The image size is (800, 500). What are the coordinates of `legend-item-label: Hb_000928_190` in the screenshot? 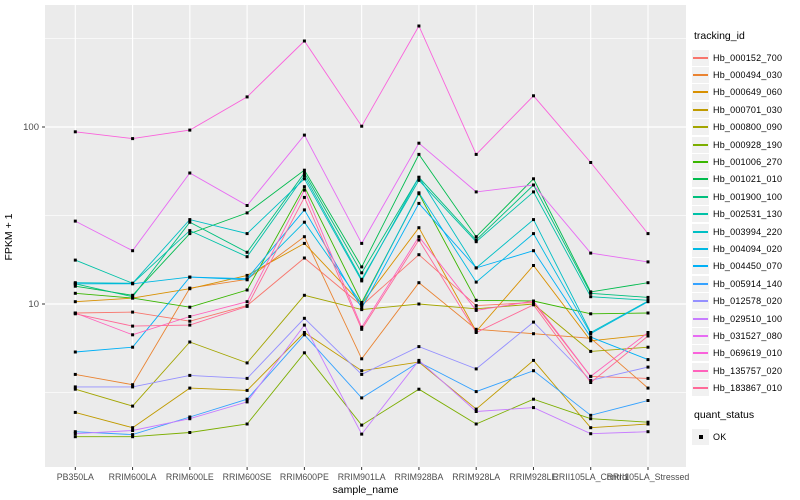 It's located at (748, 144).